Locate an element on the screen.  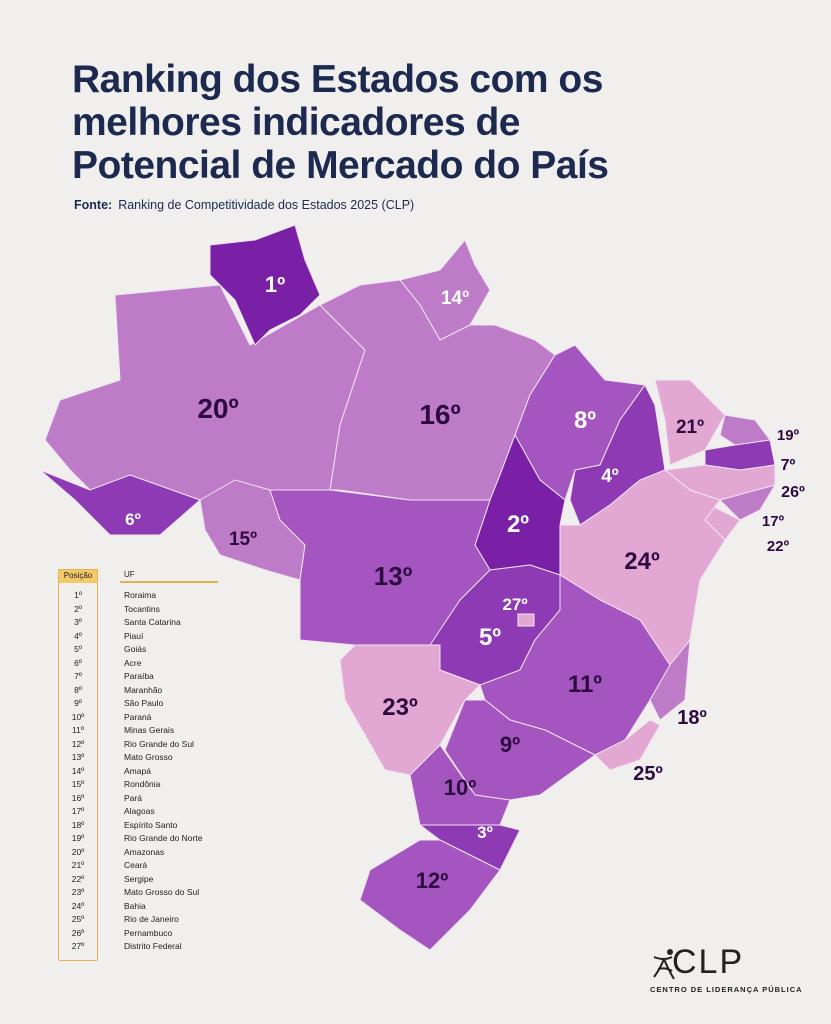
state-al is located at coordinates (748, 502).